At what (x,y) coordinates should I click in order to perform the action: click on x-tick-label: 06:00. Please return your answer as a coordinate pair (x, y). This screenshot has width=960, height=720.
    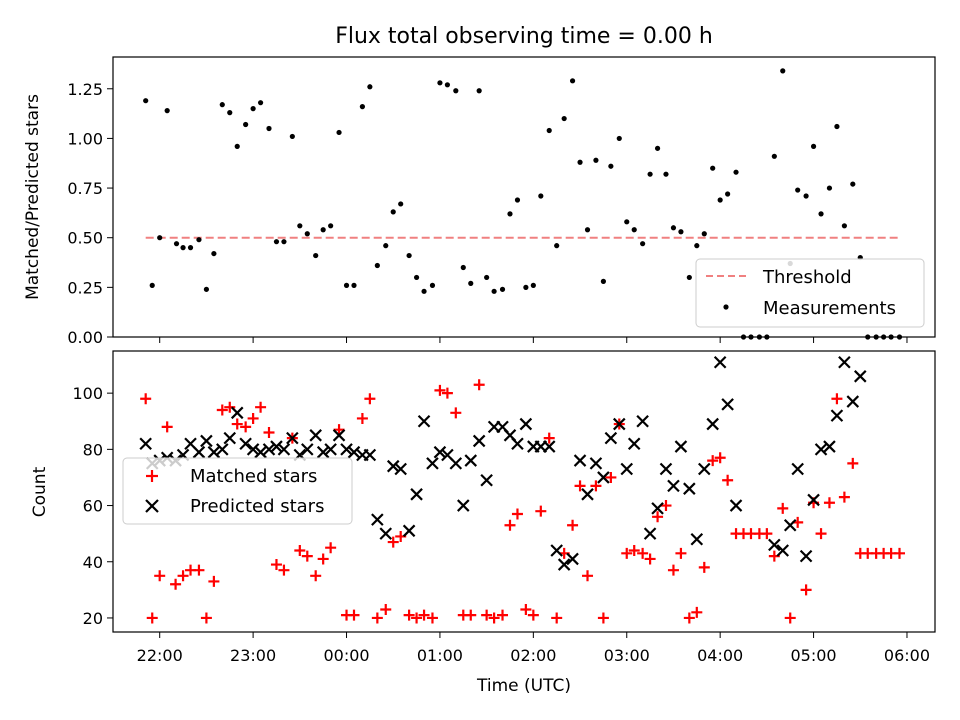
    Looking at the image, I should click on (907, 655).